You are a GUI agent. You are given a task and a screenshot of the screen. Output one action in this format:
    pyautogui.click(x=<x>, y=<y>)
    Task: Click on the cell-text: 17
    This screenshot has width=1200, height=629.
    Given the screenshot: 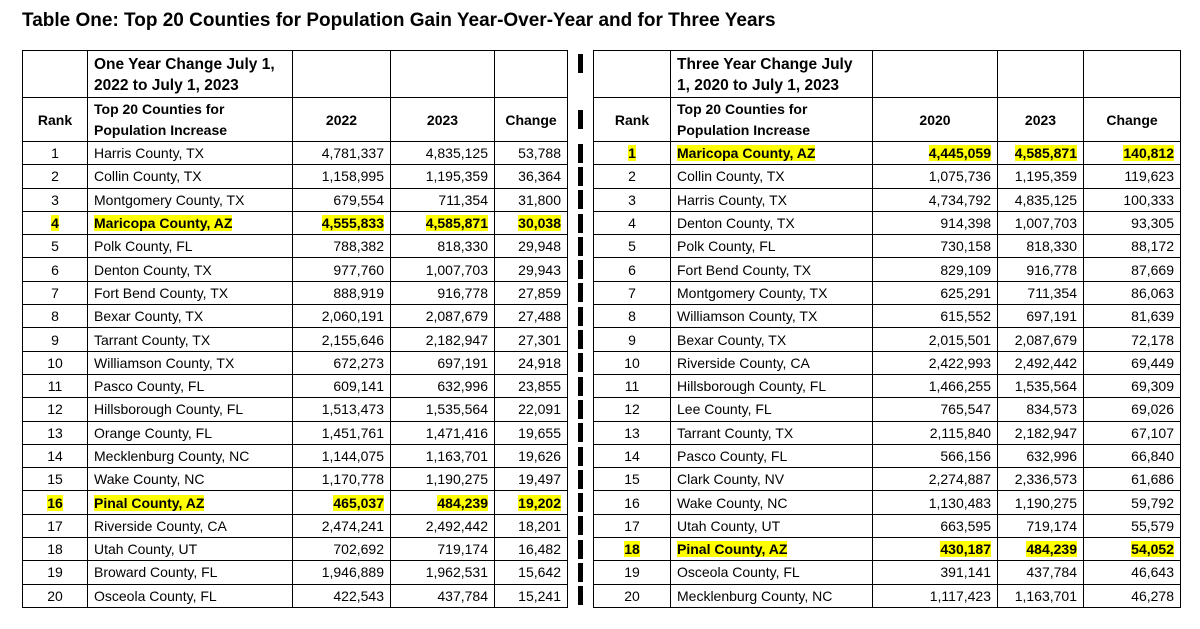 What is the action you would take?
    pyautogui.click(x=55, y=525)
    